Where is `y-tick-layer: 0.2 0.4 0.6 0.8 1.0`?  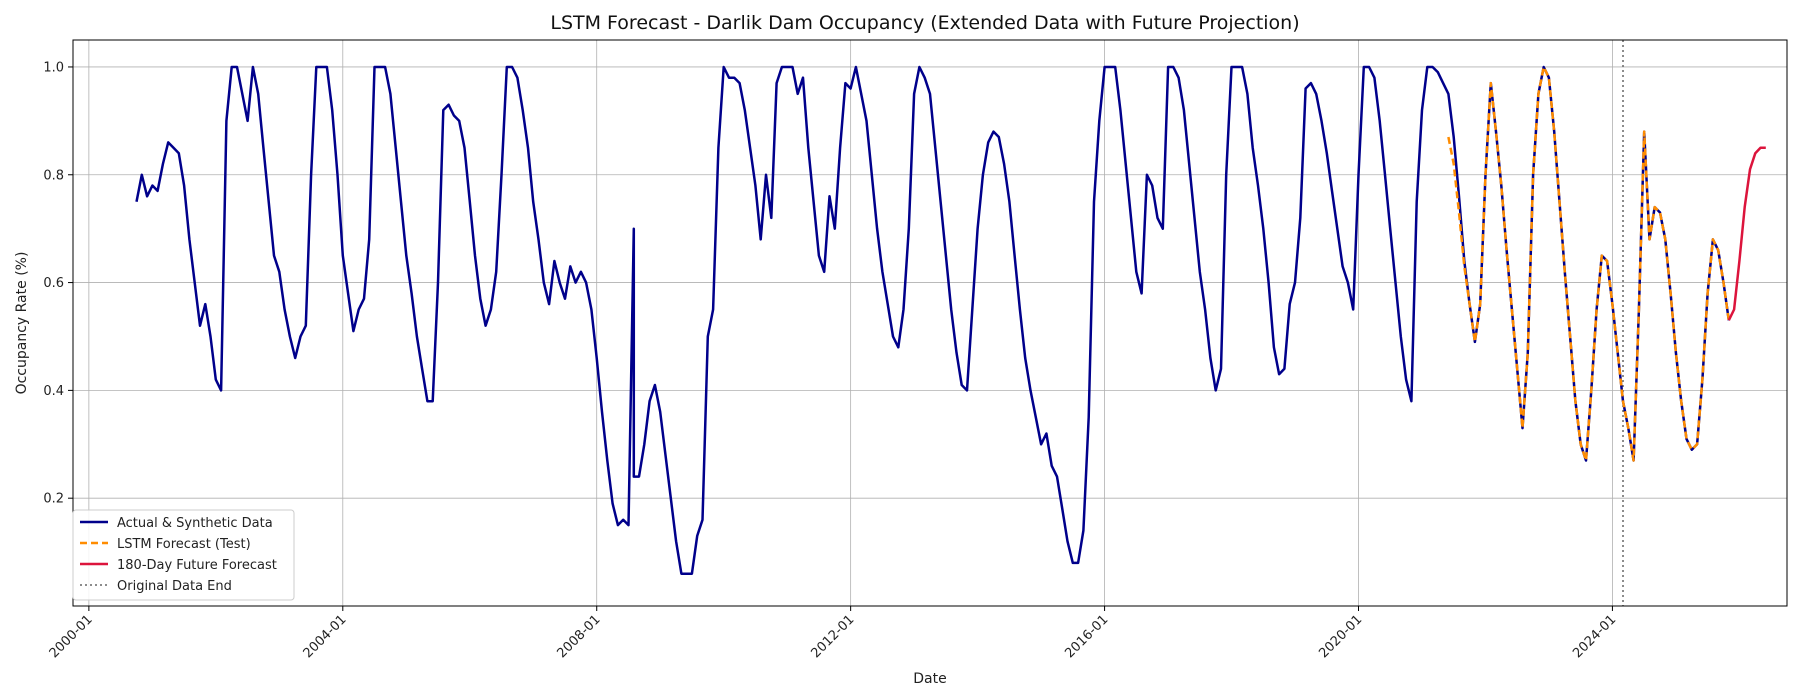
y-tick-layer: 0.2 0.4 0.6 0.8 1.0 is located at coordinates (58, 283).